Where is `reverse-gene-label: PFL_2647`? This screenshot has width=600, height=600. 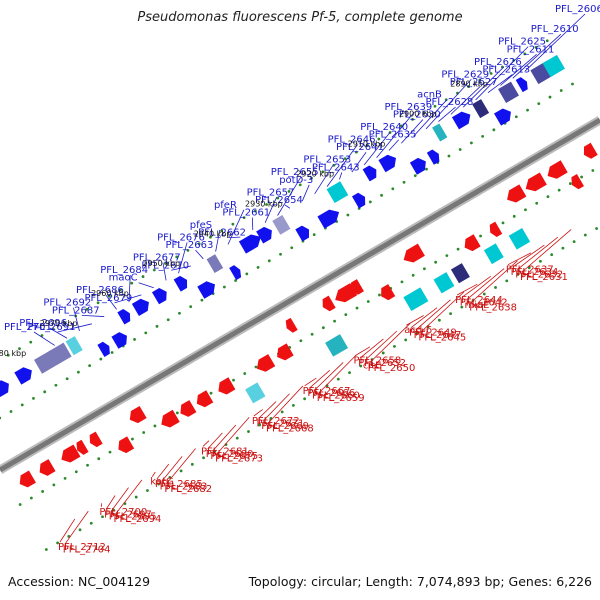 reverse-gene-label: PFL_2647 is located at coordinates (438, 335).